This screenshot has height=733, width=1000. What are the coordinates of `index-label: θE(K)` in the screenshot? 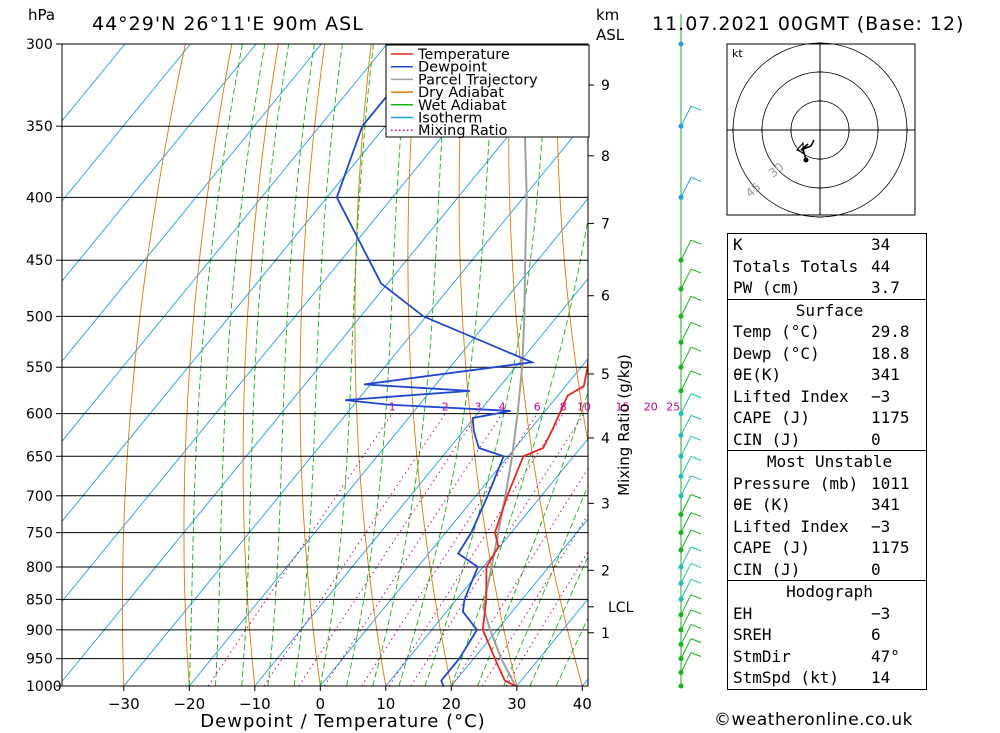 It's located at (757, 374).